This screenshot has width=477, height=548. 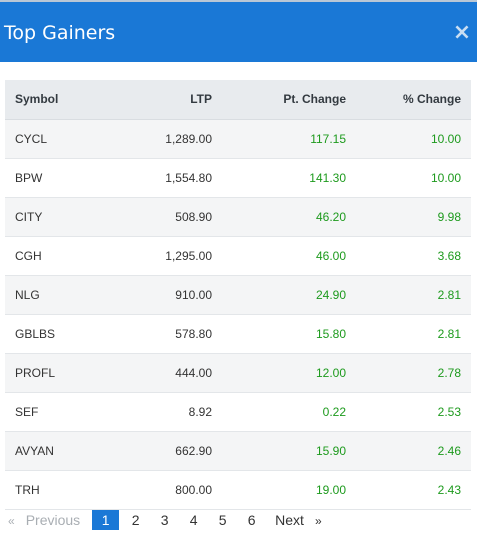 I want to click on cell-pct-change: 2.78, so click(x=413, y=373).